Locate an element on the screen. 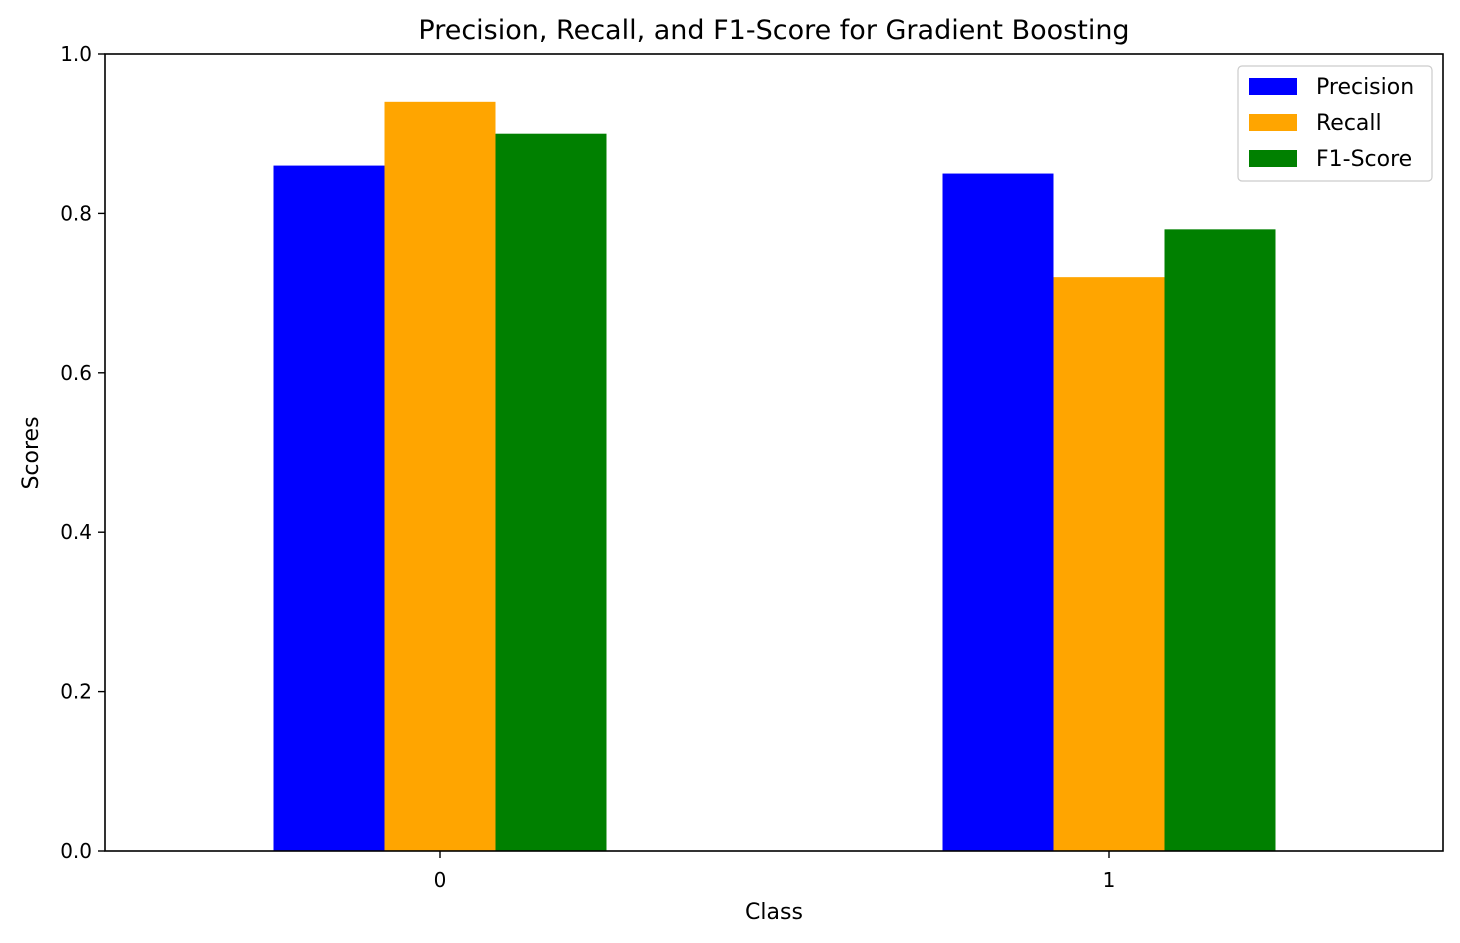 The width and height of the screenshot is (1460, 943). legend-label-precision: Precision is located at coordinates (1365, 87).